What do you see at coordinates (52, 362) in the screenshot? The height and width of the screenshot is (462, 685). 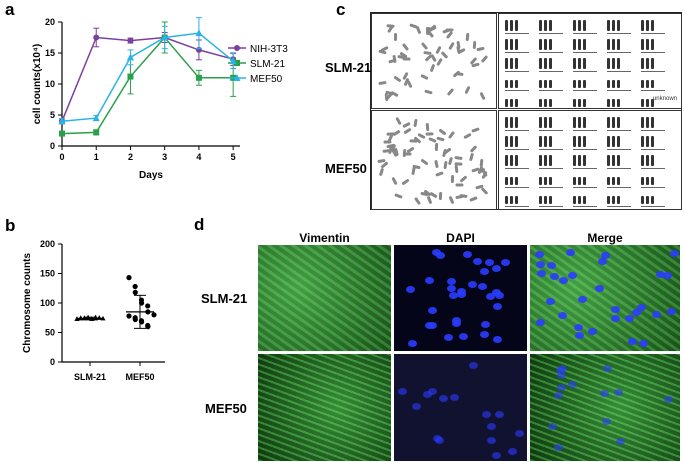 I see `y-tick-label: 0` at bounding box center [52, 362].